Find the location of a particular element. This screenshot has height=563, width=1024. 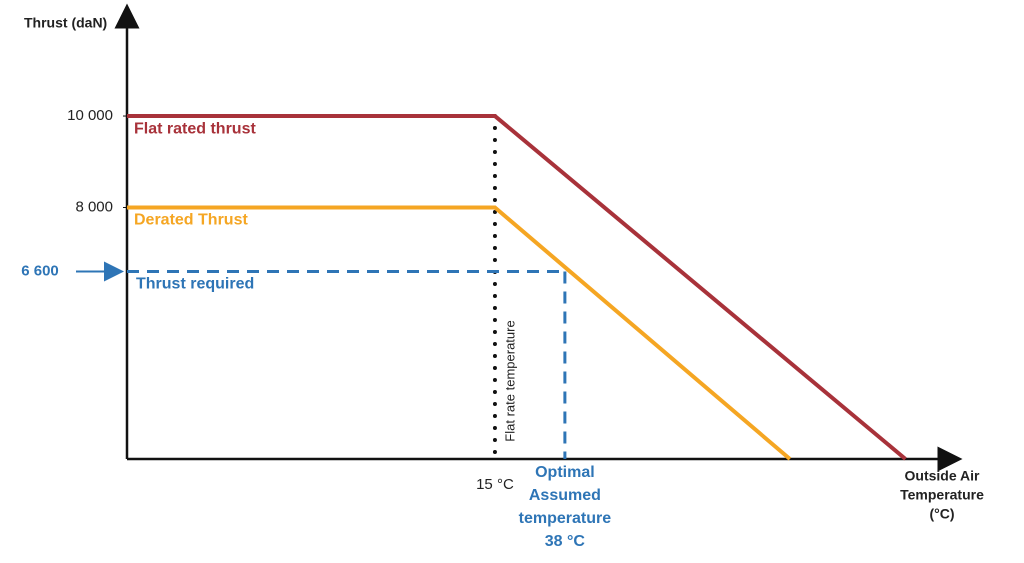

y-tick-label: 10 000 is located at coordinates (90, 115).